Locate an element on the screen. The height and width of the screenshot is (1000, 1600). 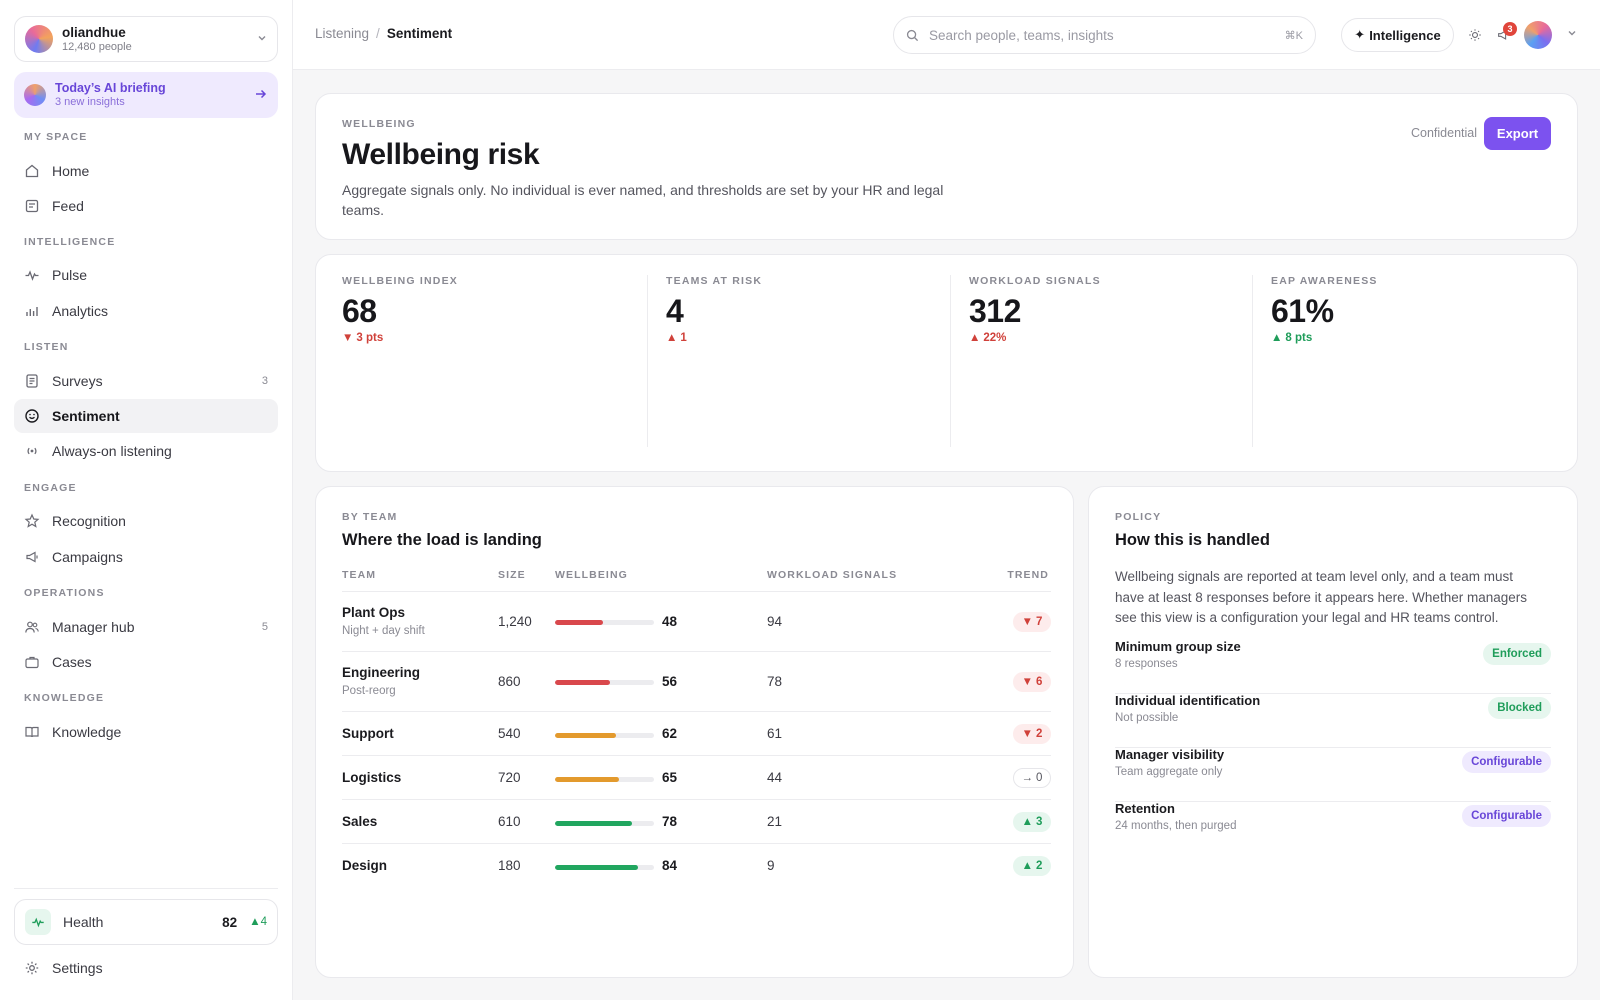
table-row: Sales 610 78 21 ▲ 3 is located at coordinates (696, 821).